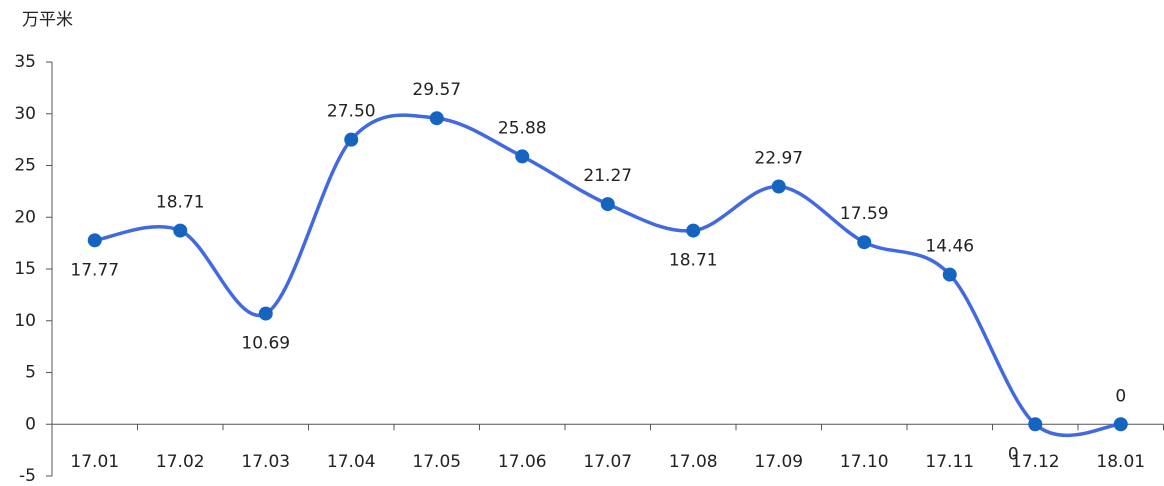 This screenshot has width=1164, height=486. What do you see at coordinates (607, 176) in the screenshot?
I see `data-label: 21.27` at bounding box center [607, 176].